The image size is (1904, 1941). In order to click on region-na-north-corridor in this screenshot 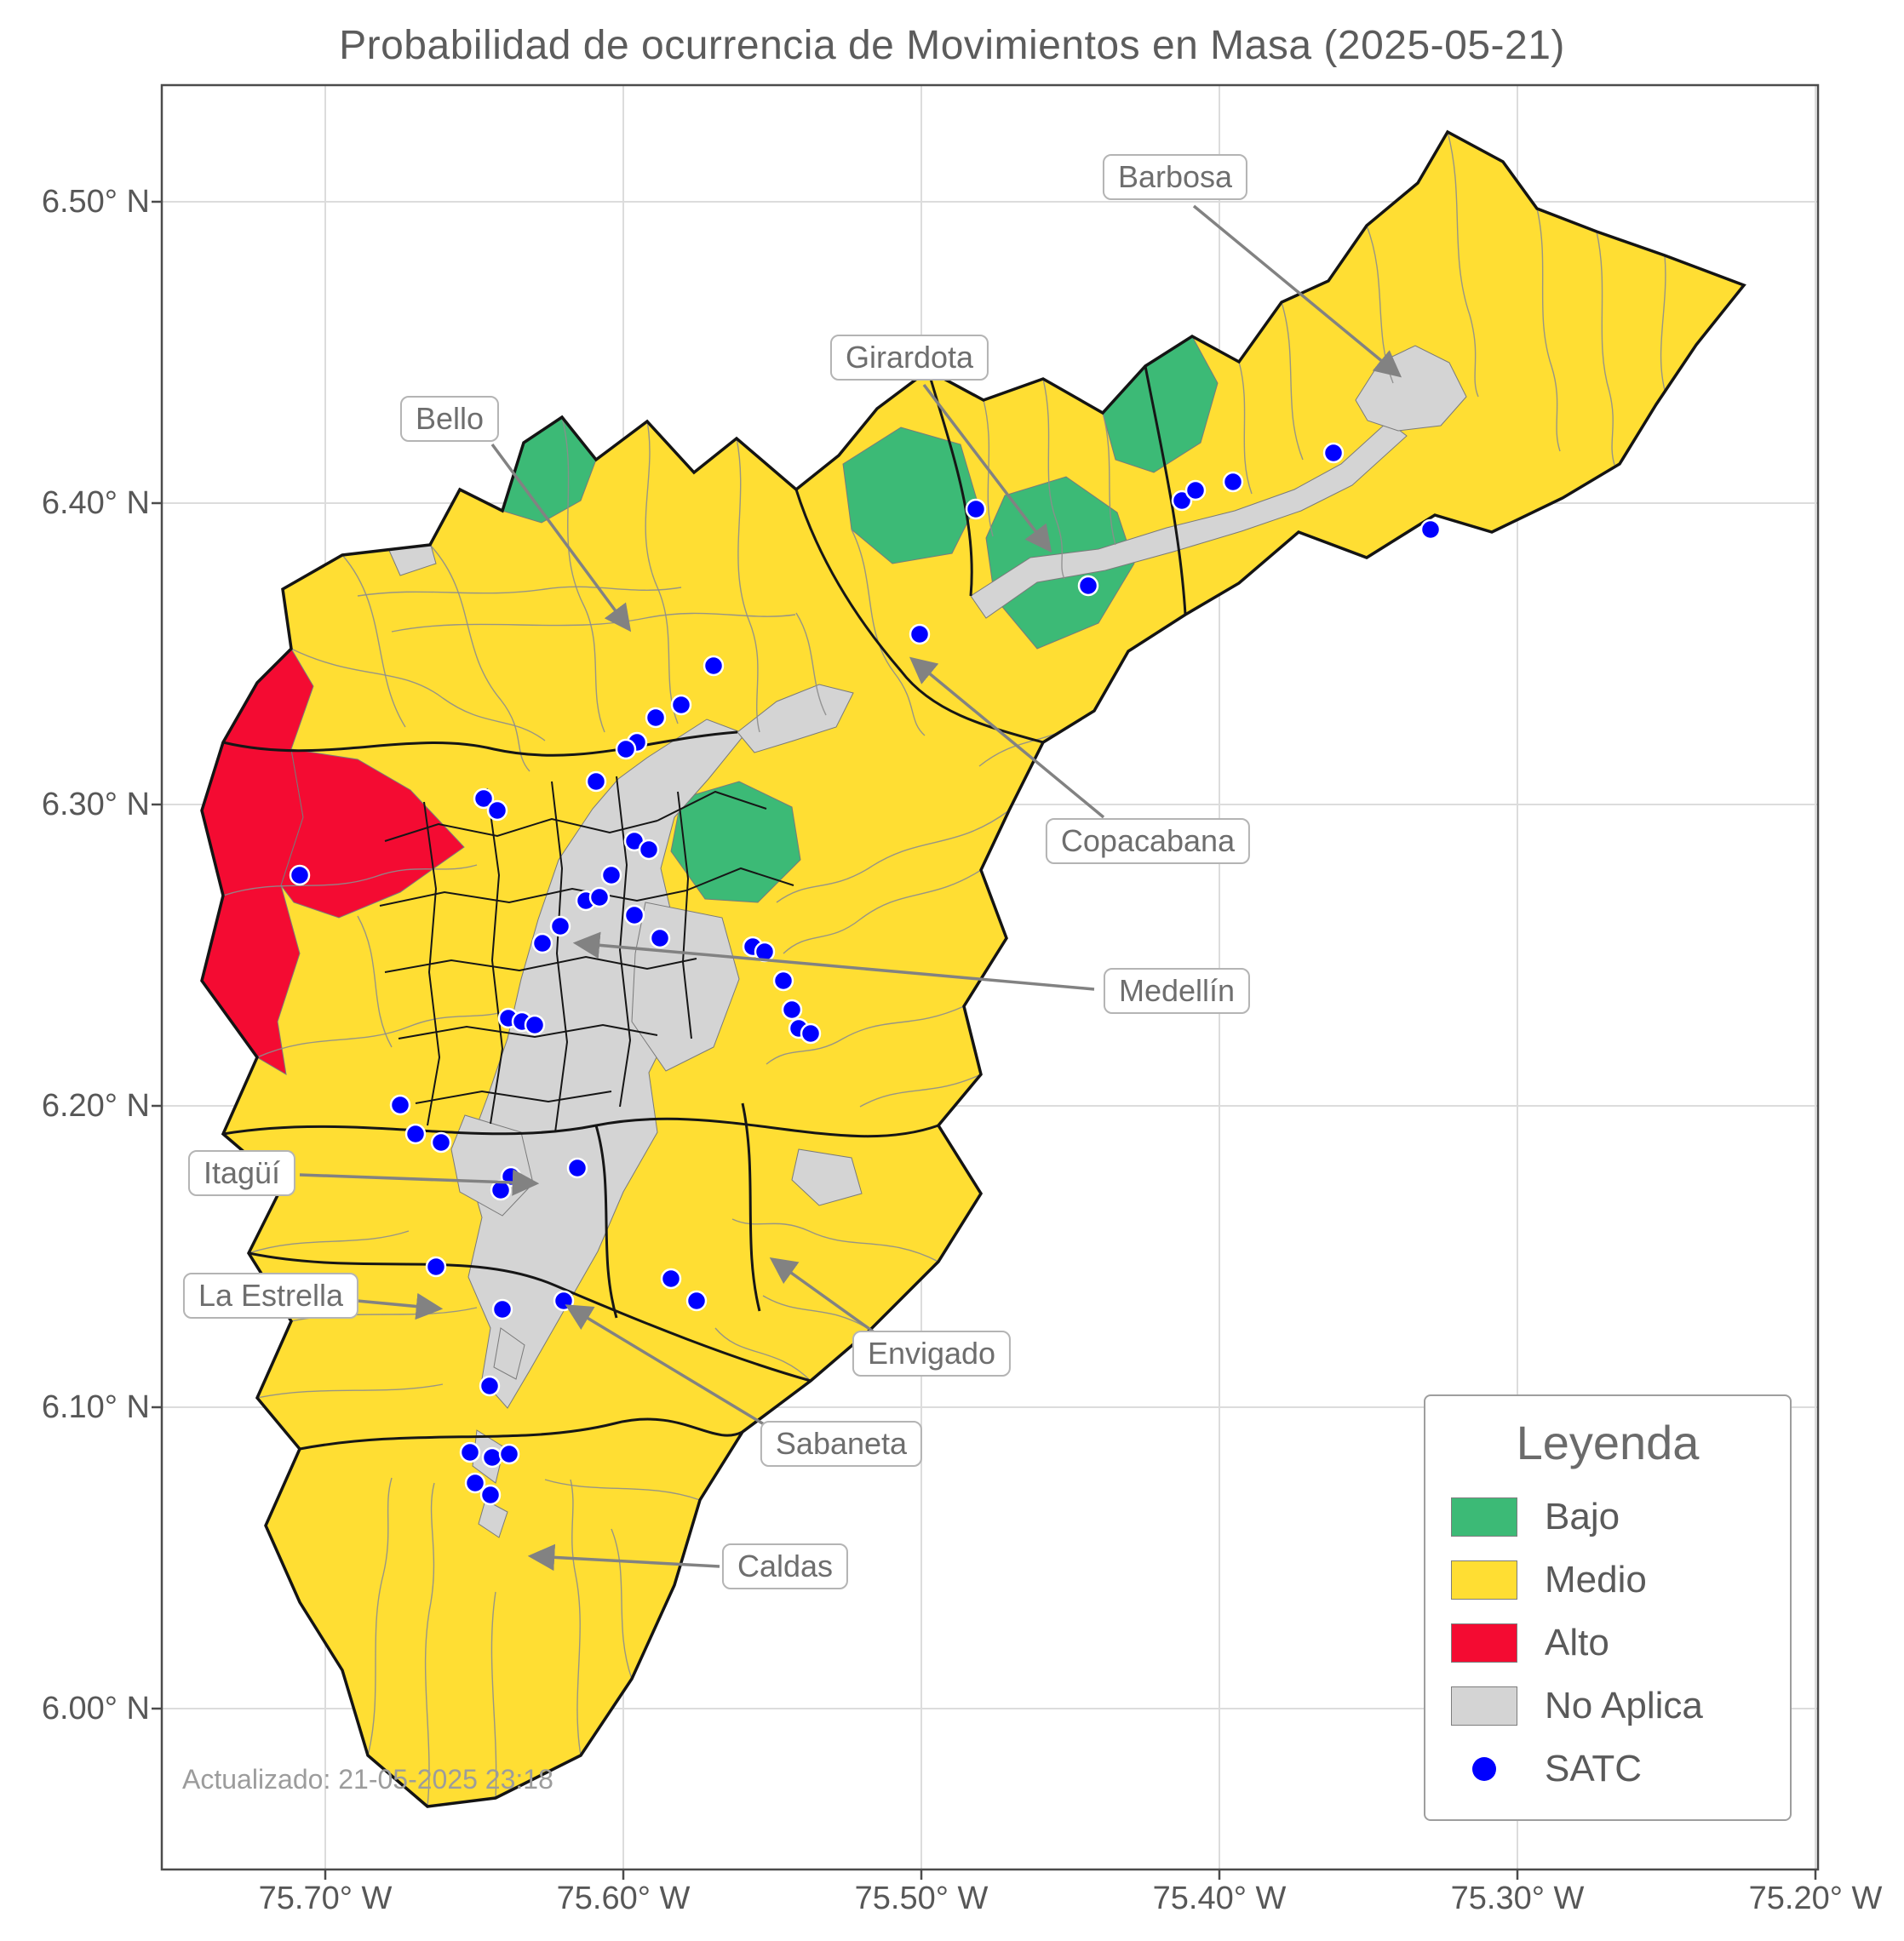, I will do `click(796, 718)`.